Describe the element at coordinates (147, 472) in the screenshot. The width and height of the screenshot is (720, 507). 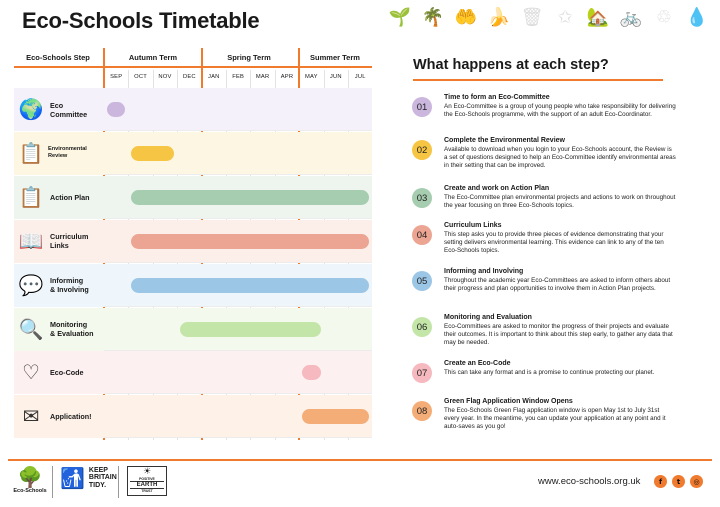
I see `sun-icon: ☀` at that location.